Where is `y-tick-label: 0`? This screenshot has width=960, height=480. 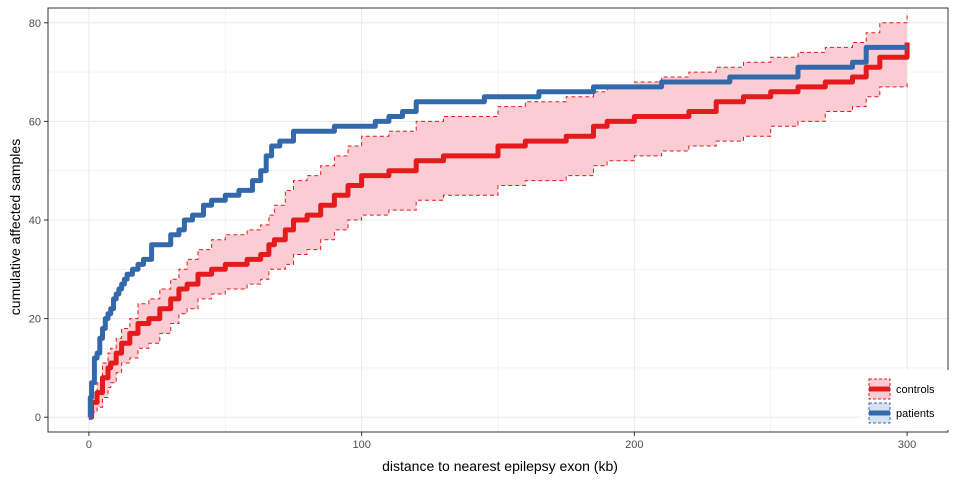
y-tick-label: 0 is located at coordinates (38, 418).